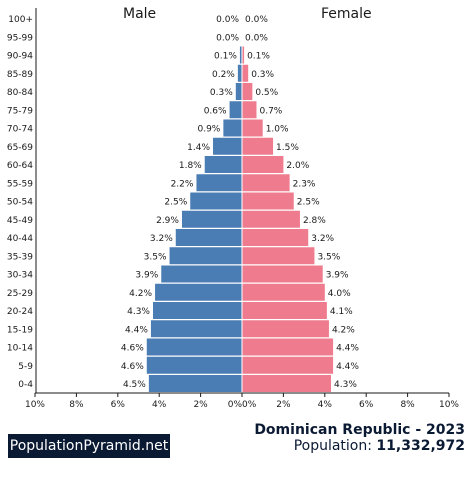 The height and width of the screenshot is (478, 474). Describe the element at coordinates (215, 111) in the screenshot. I see `male-value-label: 0.6%` at that location.